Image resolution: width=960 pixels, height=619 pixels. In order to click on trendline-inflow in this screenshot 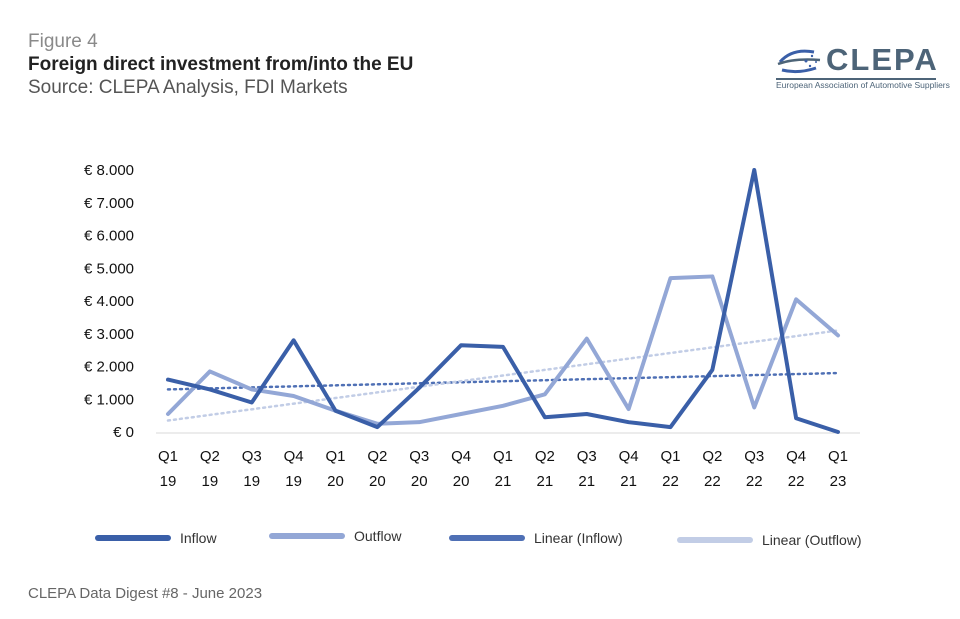, I will do `click(503, 381)`.